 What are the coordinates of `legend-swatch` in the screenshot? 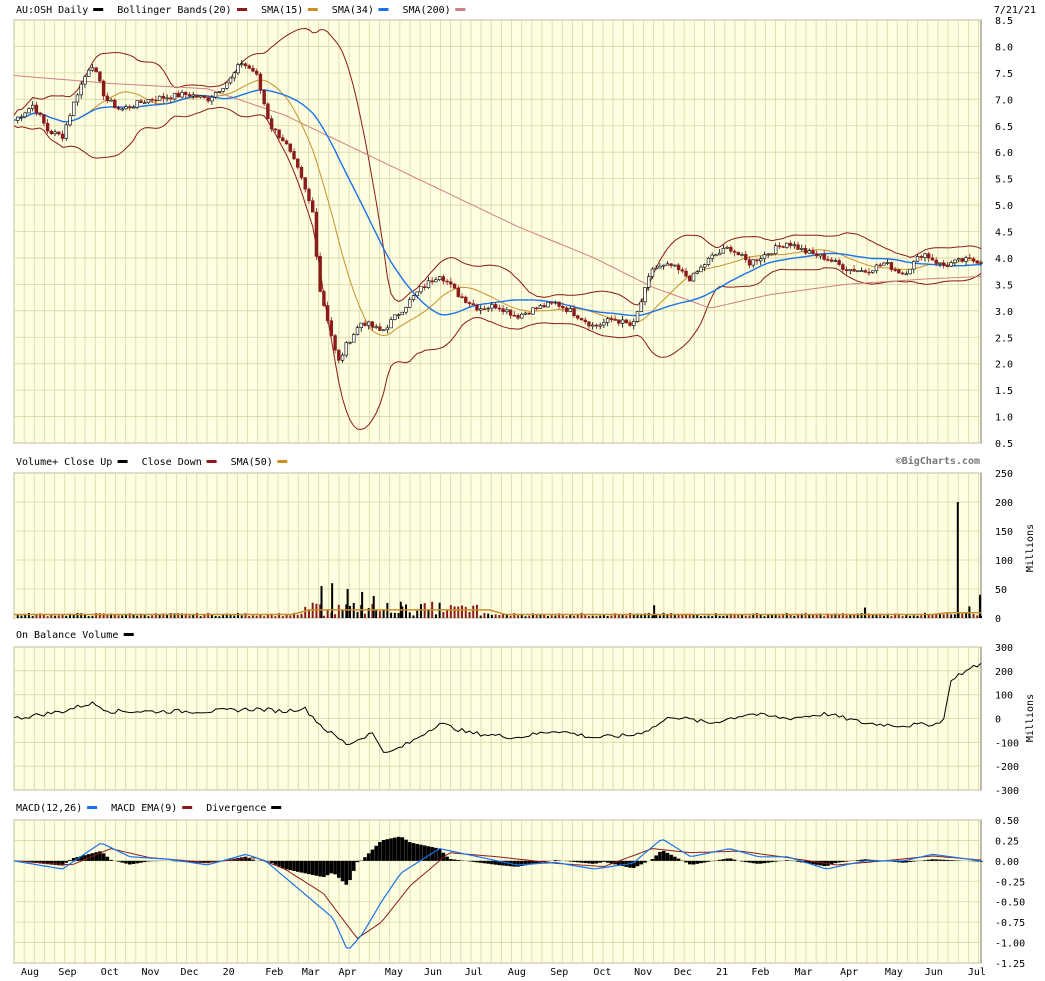 It's located at (187, 807).